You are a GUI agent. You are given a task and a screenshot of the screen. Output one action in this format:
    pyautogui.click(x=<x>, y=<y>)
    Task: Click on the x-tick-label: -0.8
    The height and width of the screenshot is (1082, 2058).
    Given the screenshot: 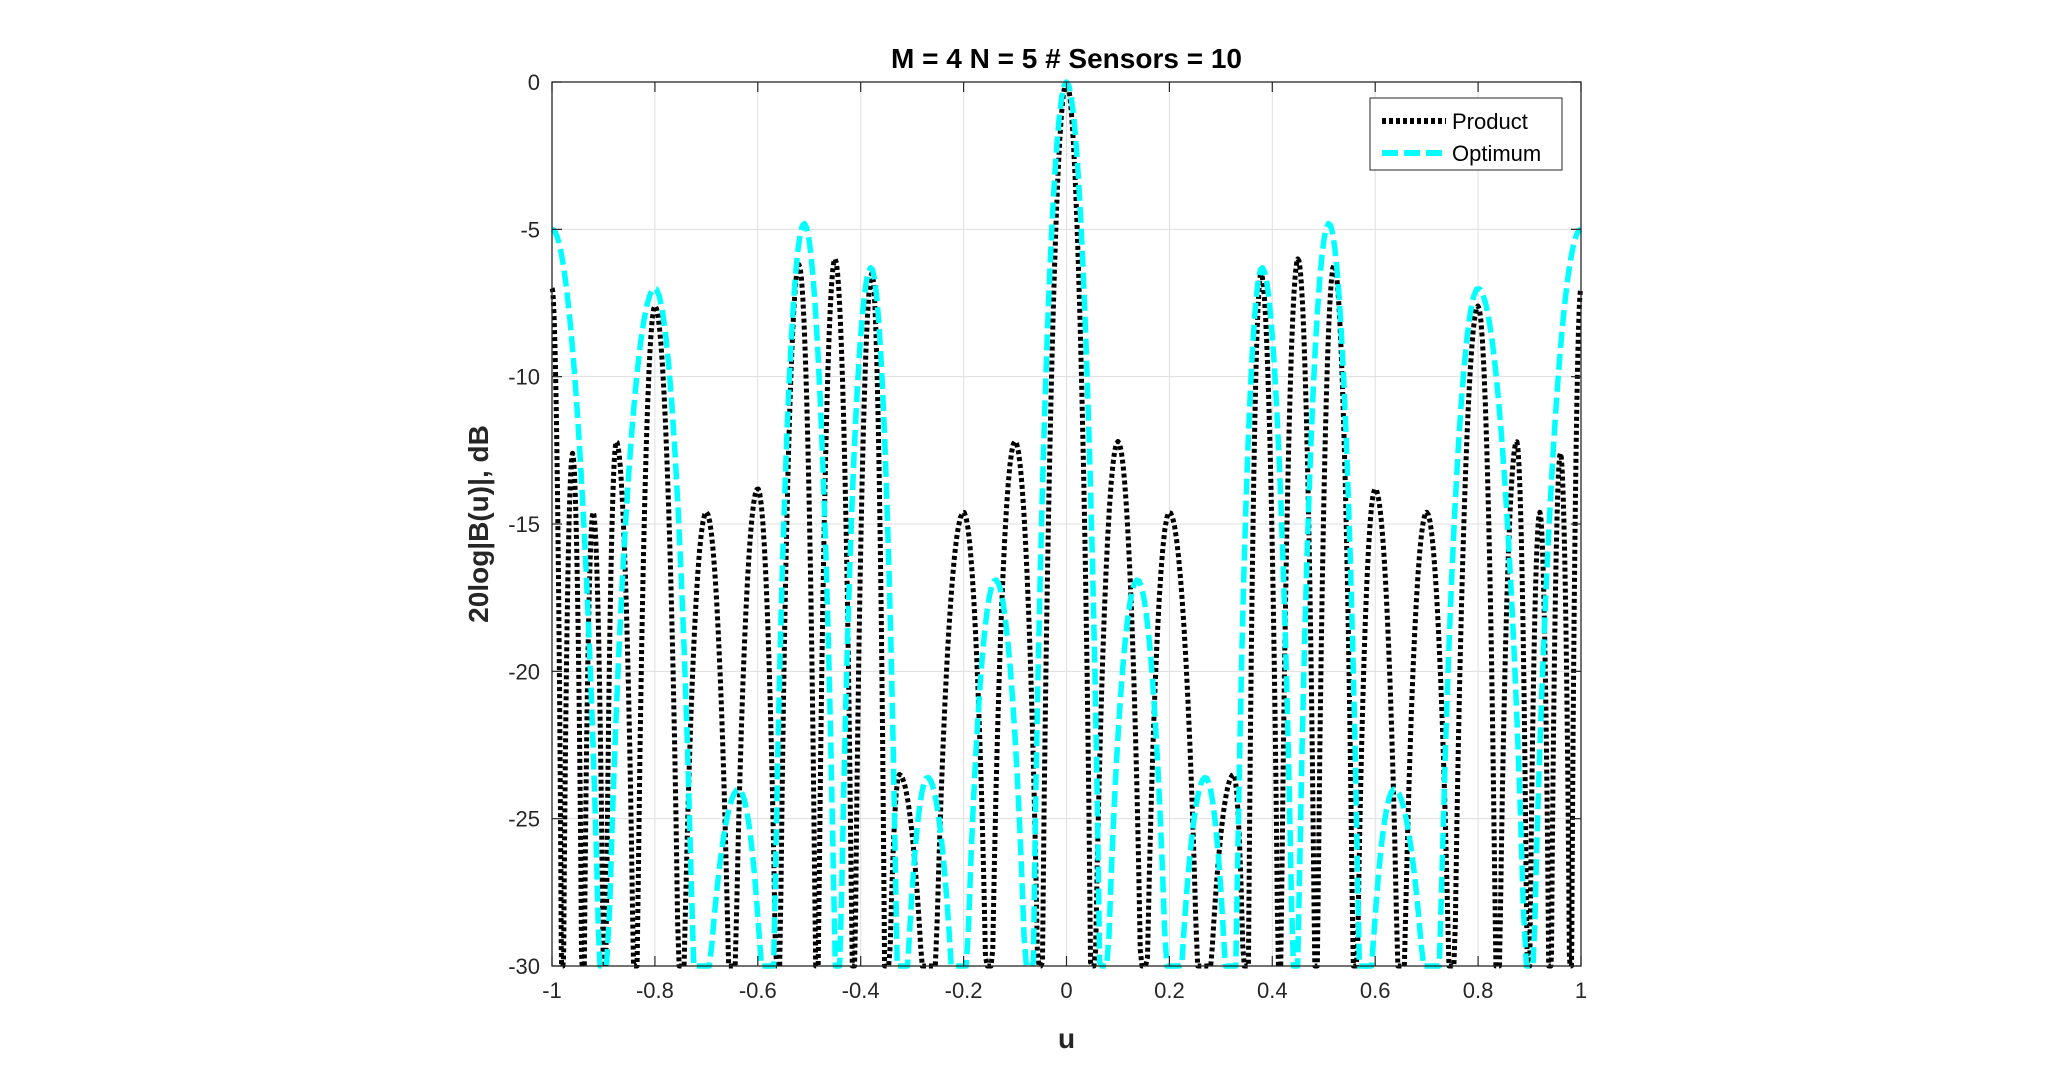 What is the action you would take?
    pyautogui.click(x=655, y=990)
    